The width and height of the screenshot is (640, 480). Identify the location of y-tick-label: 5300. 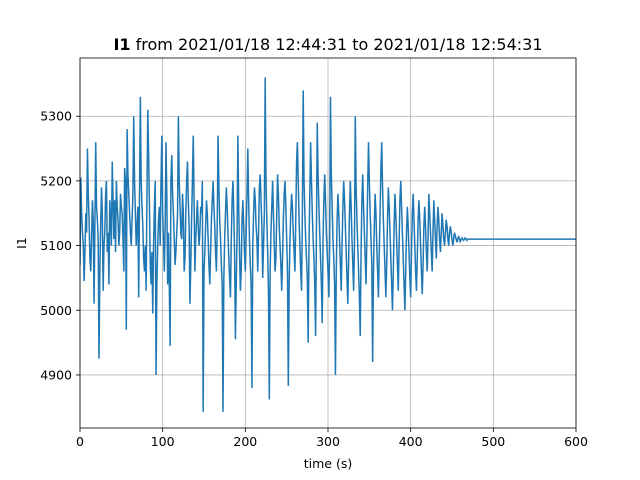
(56, 116).